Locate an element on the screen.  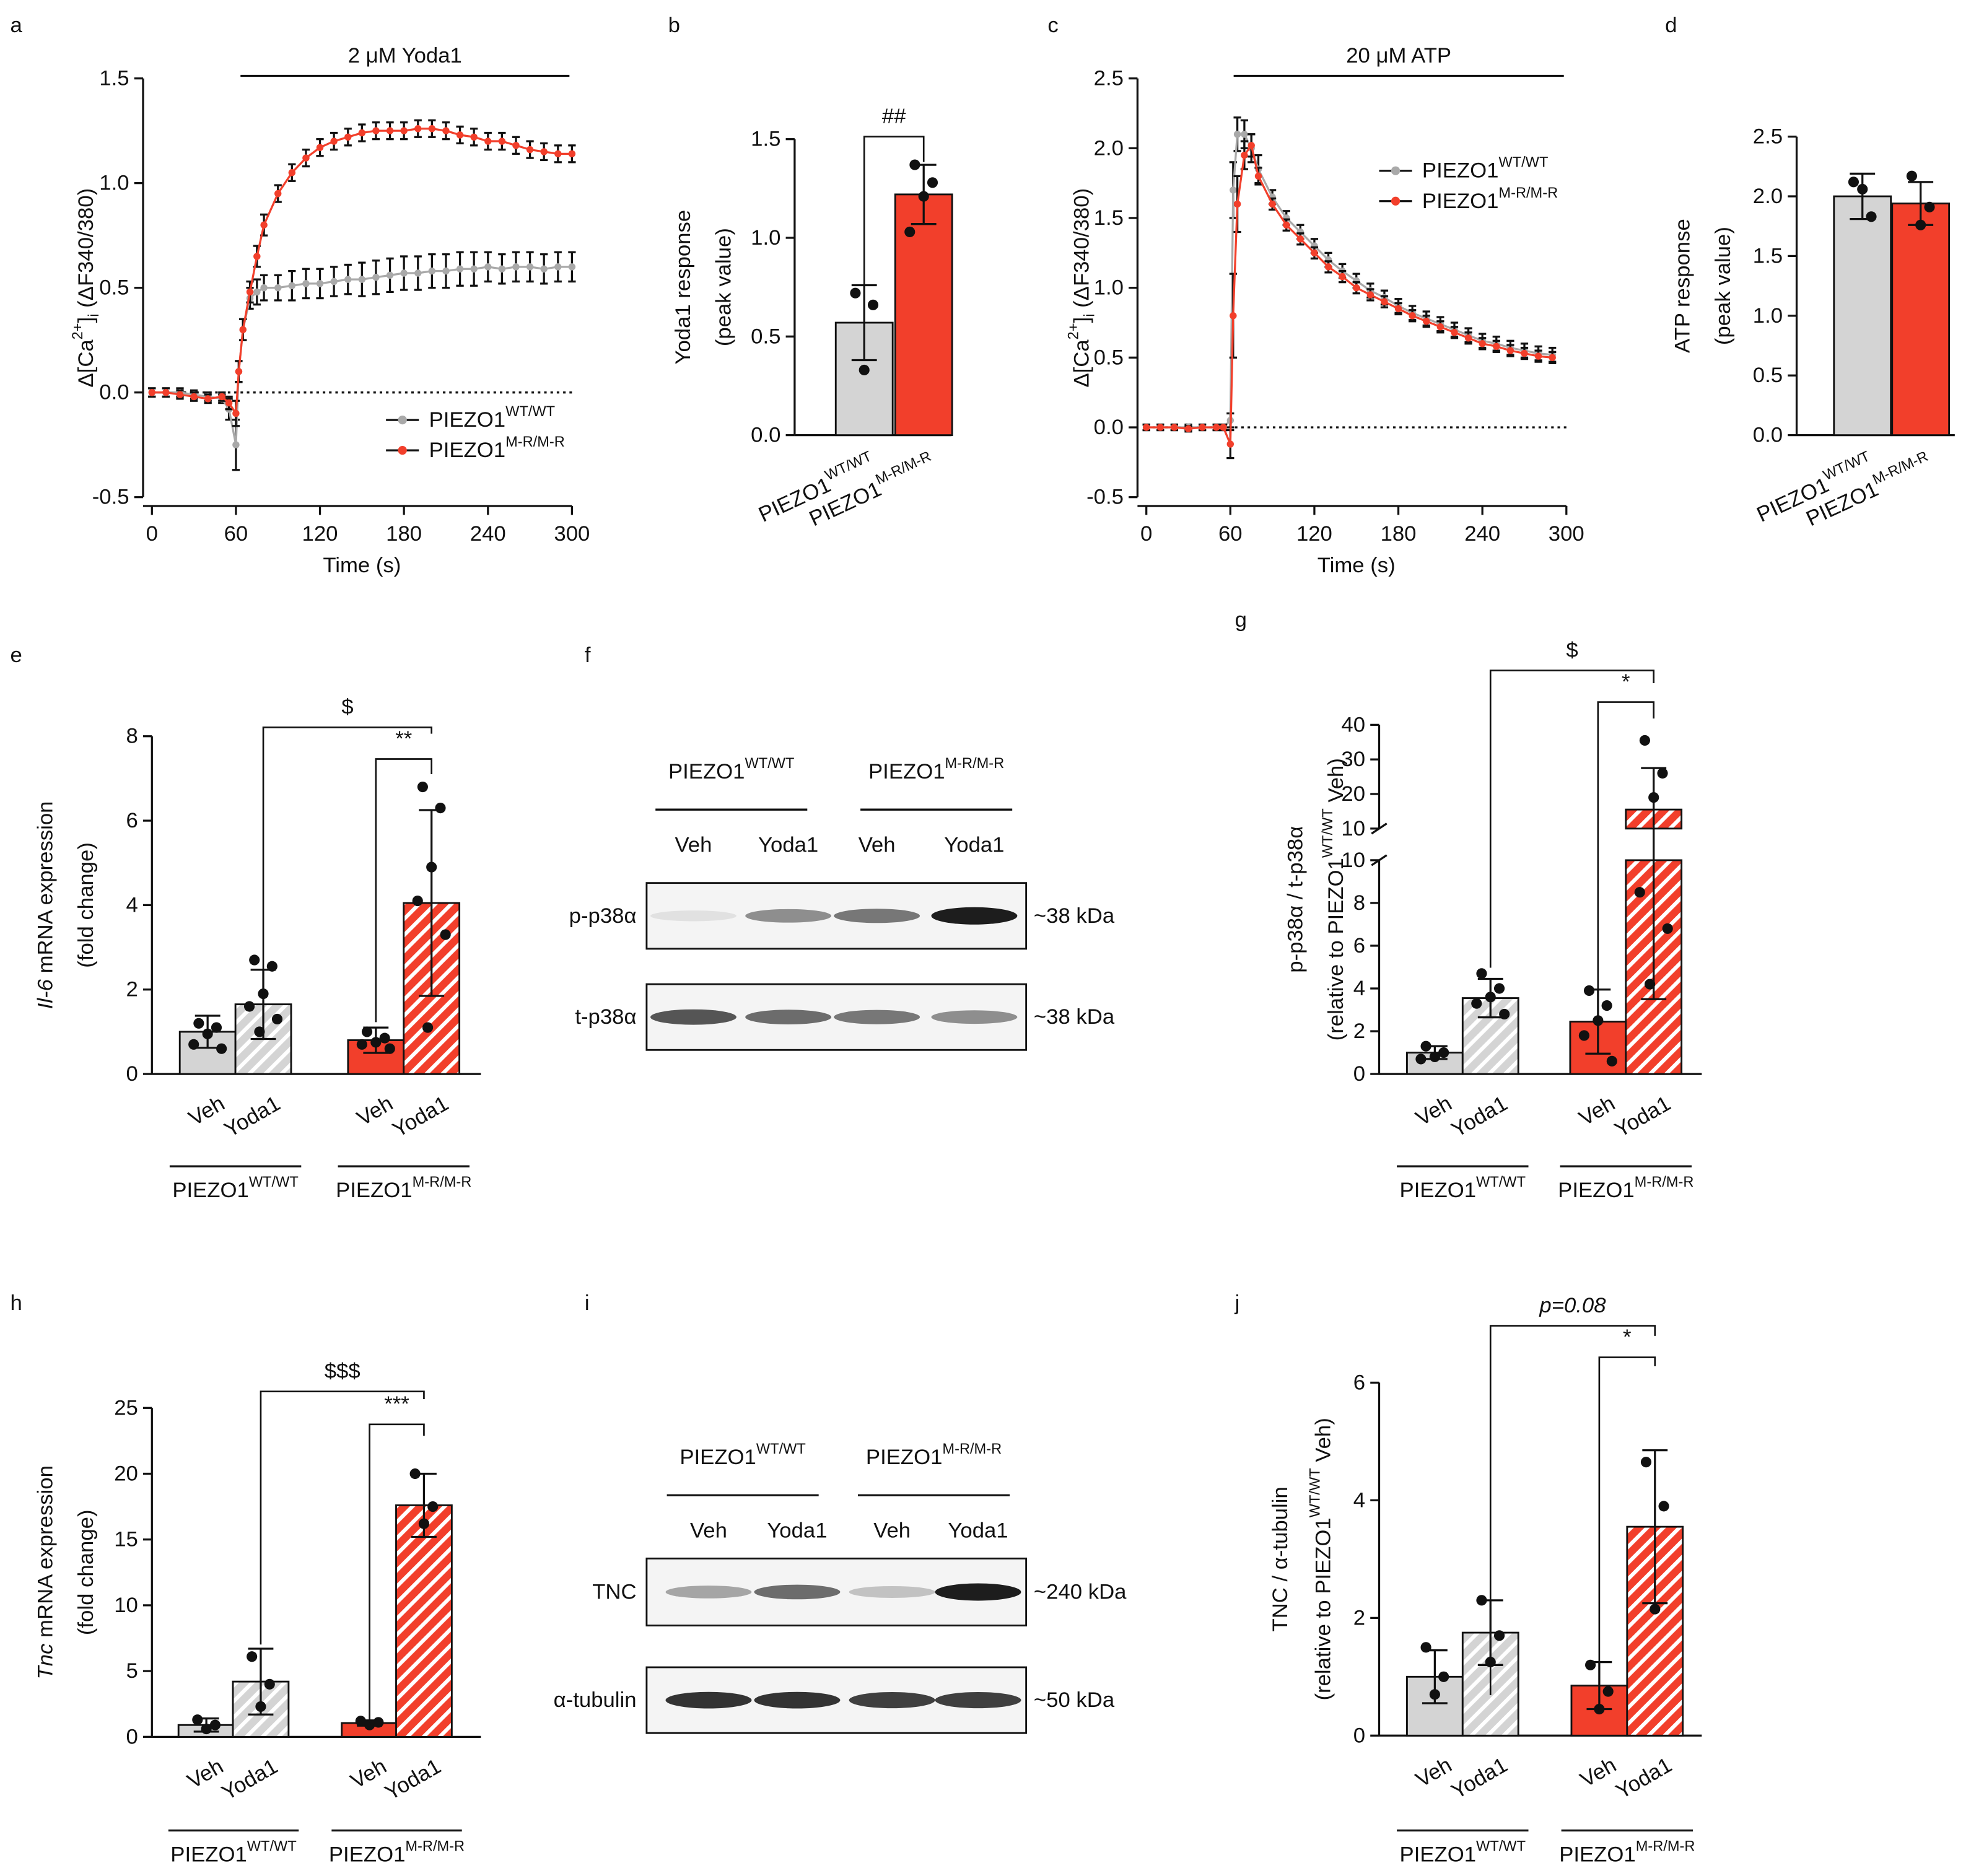
x-tick-label: 180 is located at coordinates (404, 534).